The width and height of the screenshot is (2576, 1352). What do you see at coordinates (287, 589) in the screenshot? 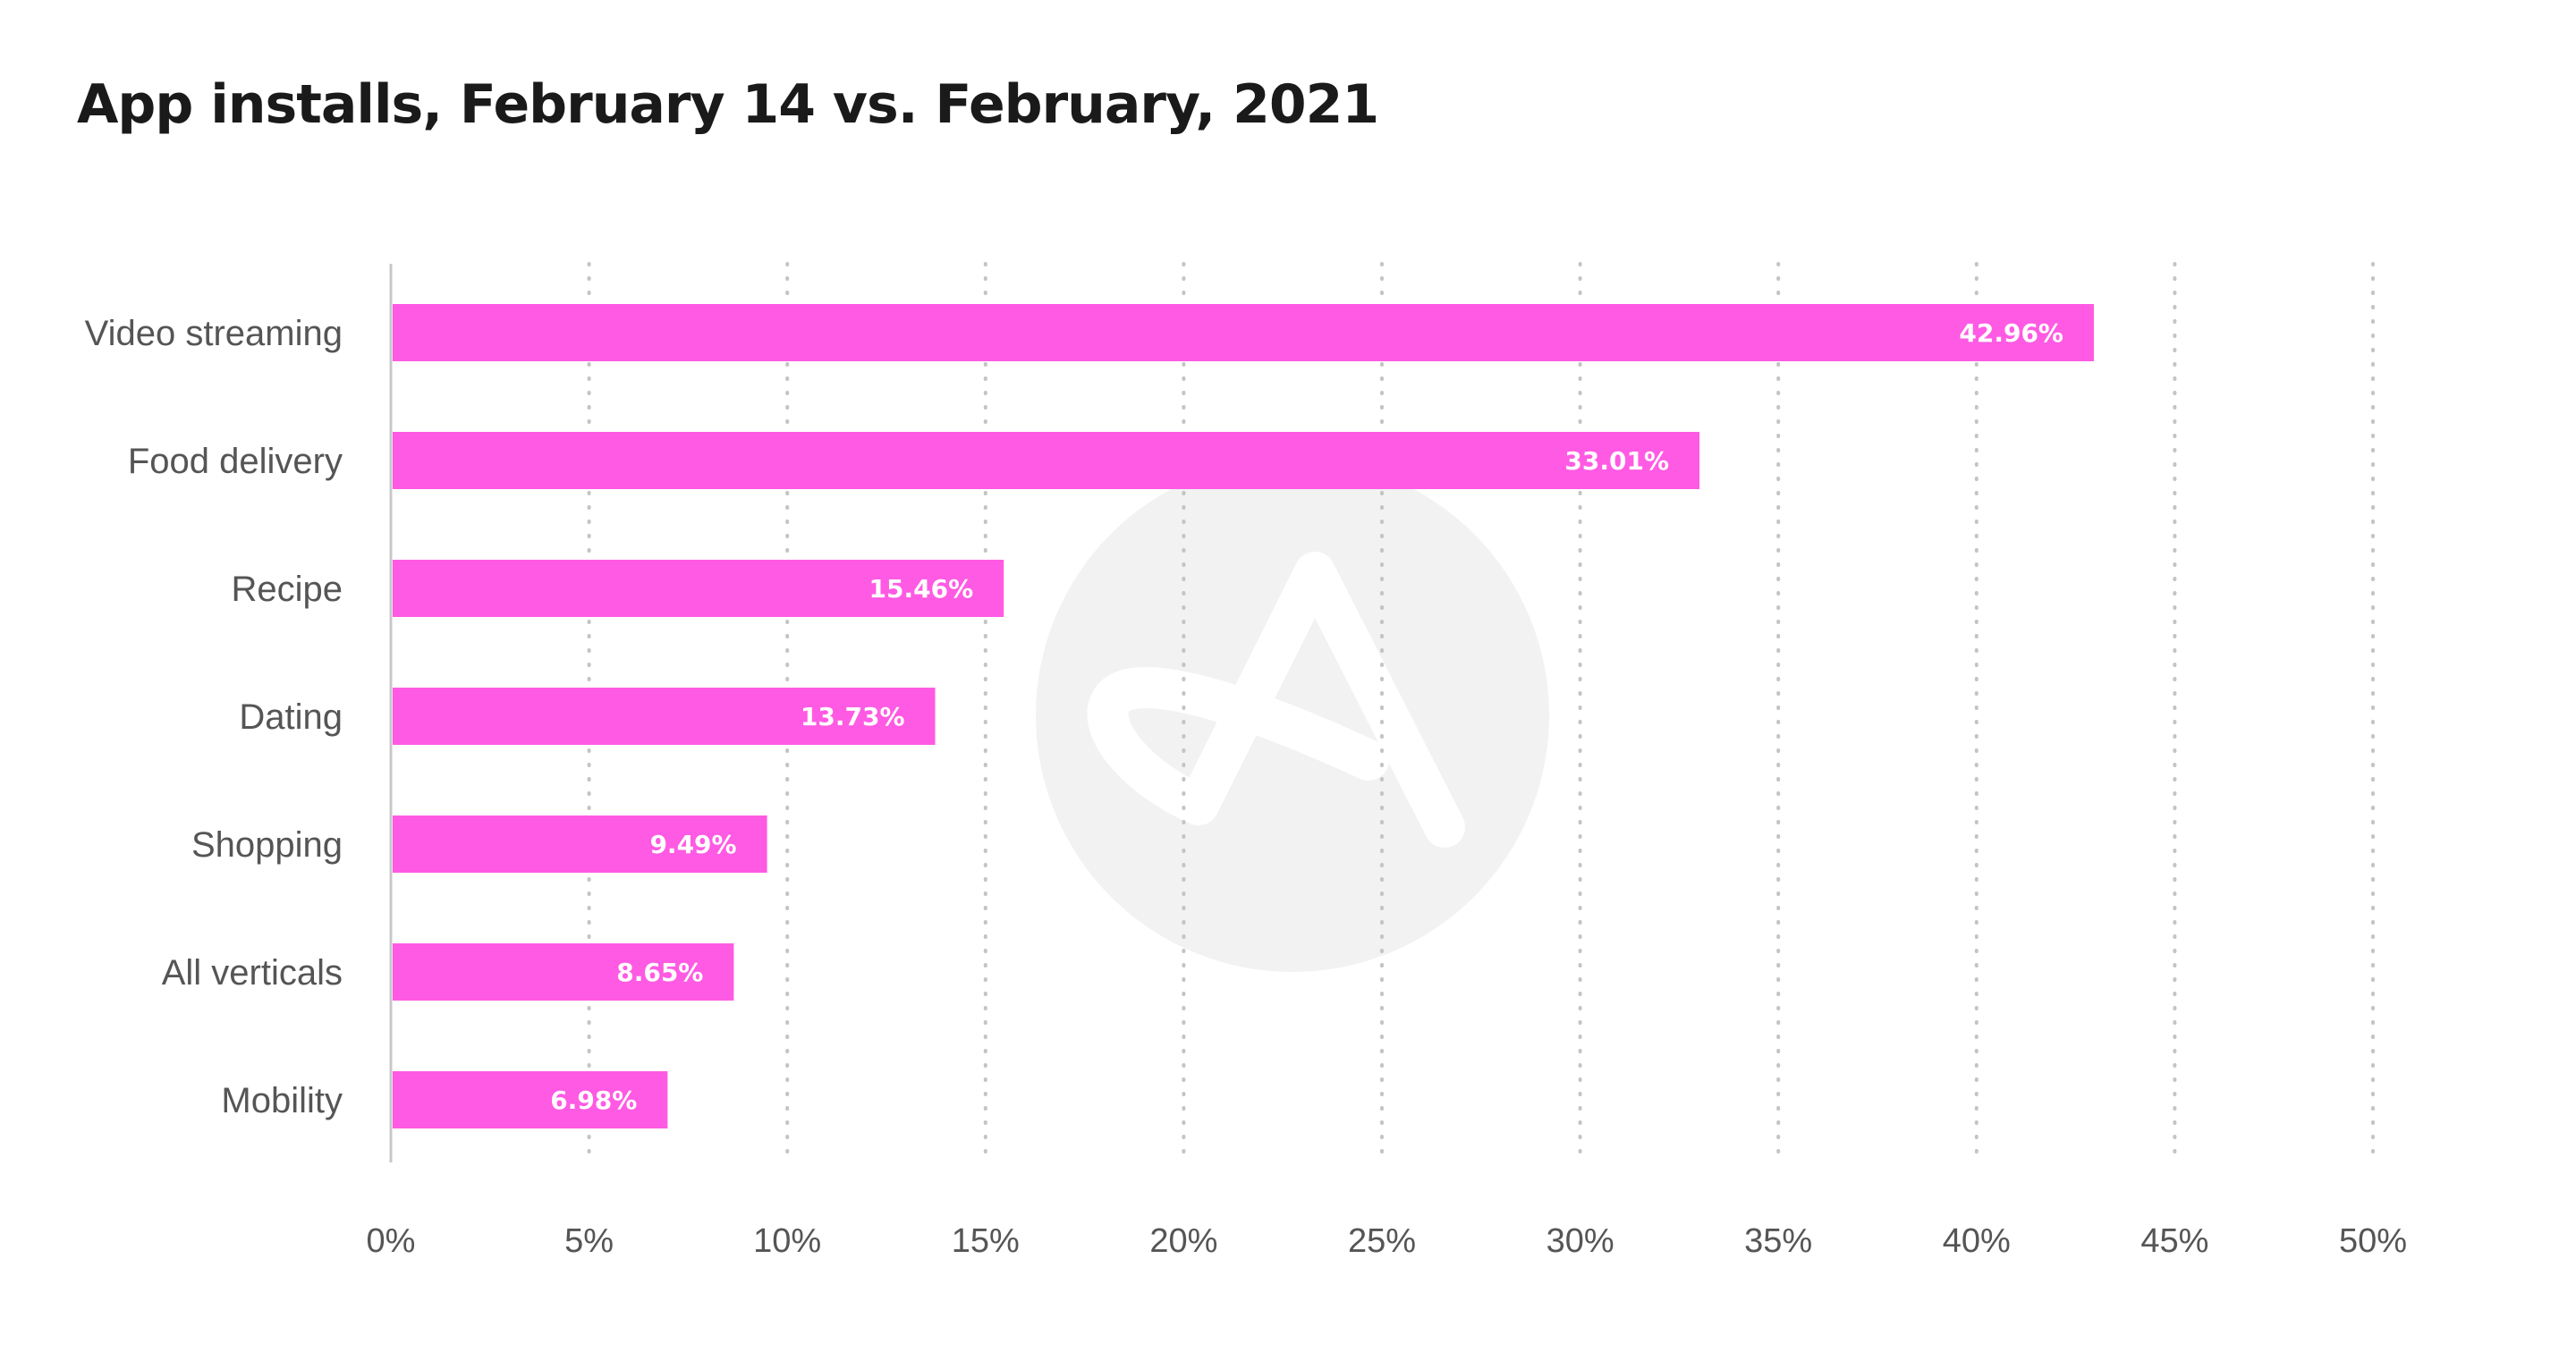
I see `category-label: Recipe` at bounding box center [287, 589].